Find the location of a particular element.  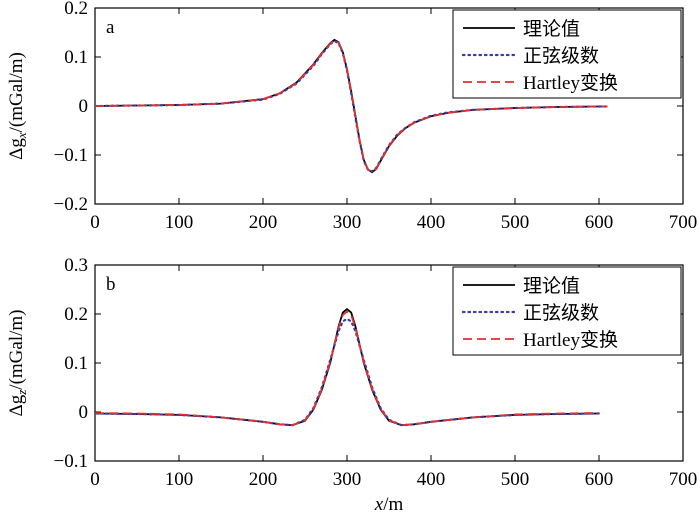

y-axis-label: Δgx/(mGal/m) is located at coordinates (17, 106).